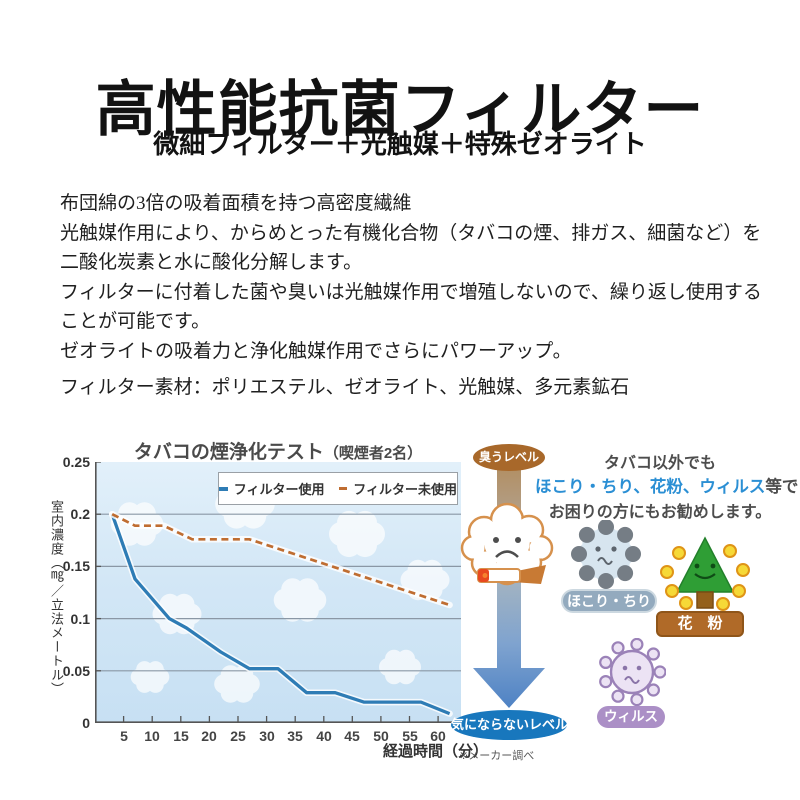  What do you see at coordinates (659, 463) in the screenshot?
I see `recommend-line1: タバコ以外でも` at bounding box center [659, 463].